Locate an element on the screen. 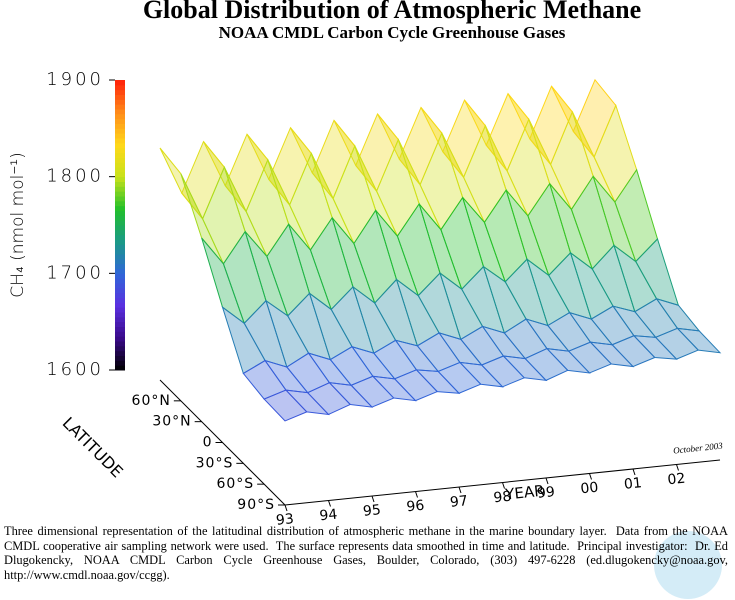 Image resolution: width=735 pixels, height=600 pixels. x-tick-label: 94 is located at coordinates (328, 516).